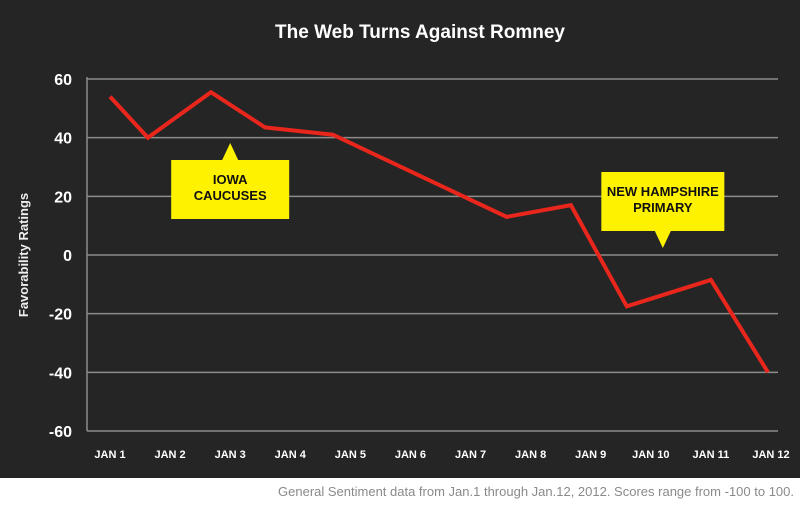 This screenshot has height=510, width=800. What do you see at coordinates (291, 455) in the screenshot?
I see `x-tick-label: JAN 4` at bounding box center [291, 455].